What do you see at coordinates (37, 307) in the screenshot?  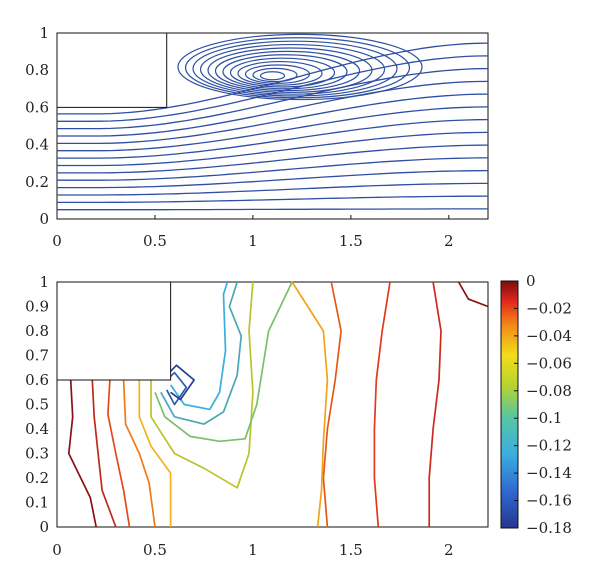 I see `y-tick-label: 0.9` at bounding box center [37, 307].